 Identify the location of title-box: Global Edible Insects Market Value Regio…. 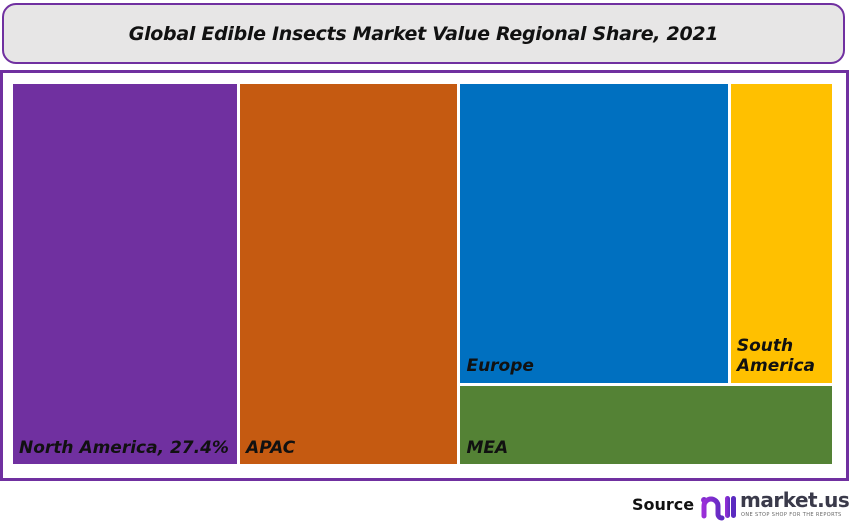
(423, 33).